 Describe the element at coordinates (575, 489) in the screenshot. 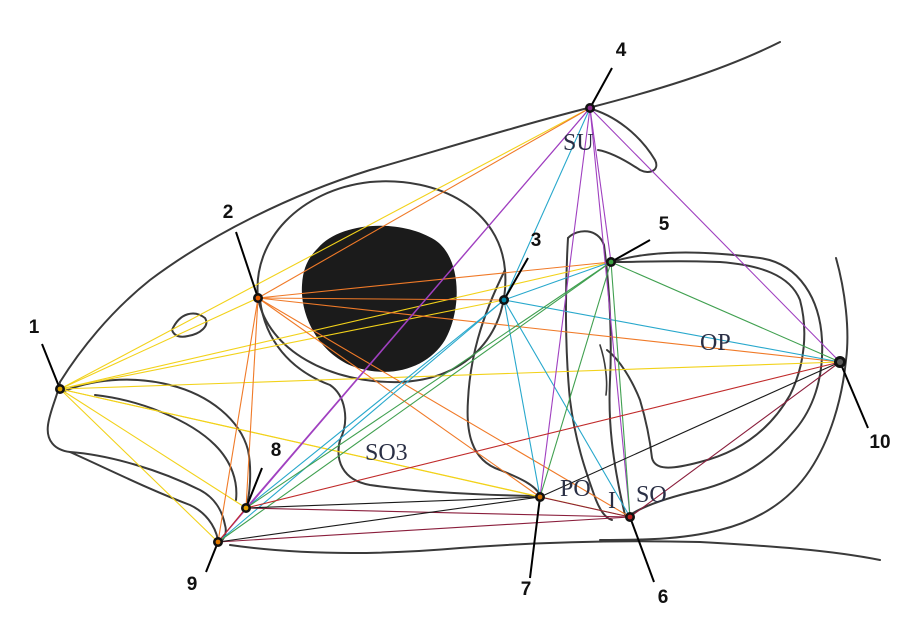

I see `region-label-po: PO` at that location.